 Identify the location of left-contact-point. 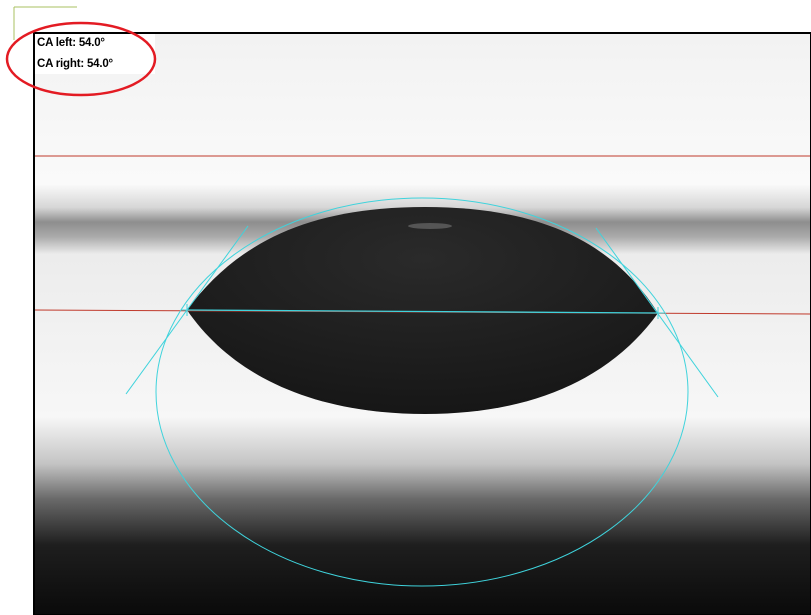
(187, 310).